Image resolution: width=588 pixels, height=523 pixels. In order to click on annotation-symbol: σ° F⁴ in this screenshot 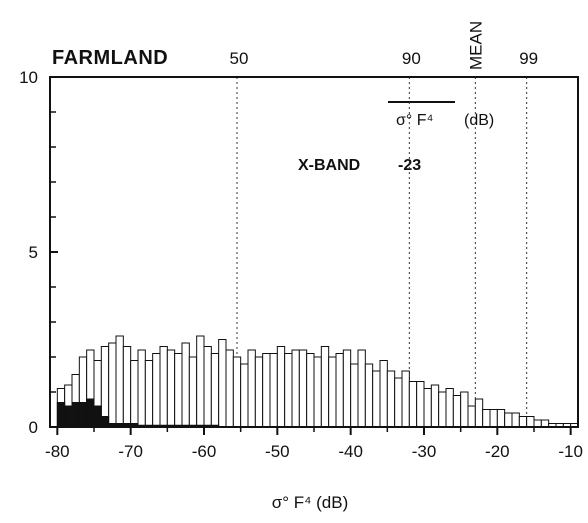, I will do `click(414, 120)`.